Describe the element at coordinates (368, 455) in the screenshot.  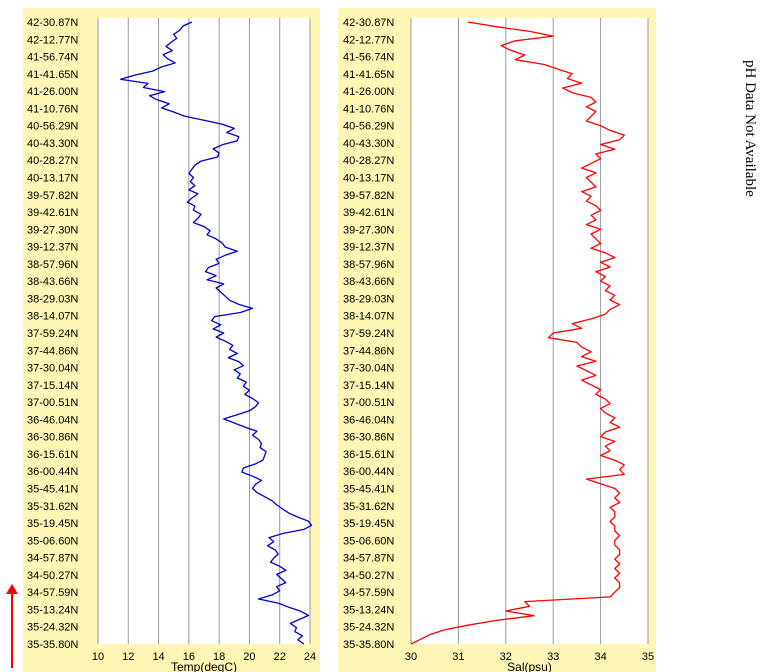
I see `sal-ytick-label: 36-15.61N` at that location.